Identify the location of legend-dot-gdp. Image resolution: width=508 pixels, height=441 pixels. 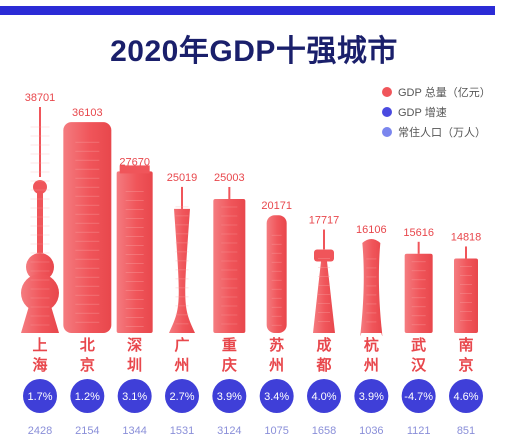
(387, 92).